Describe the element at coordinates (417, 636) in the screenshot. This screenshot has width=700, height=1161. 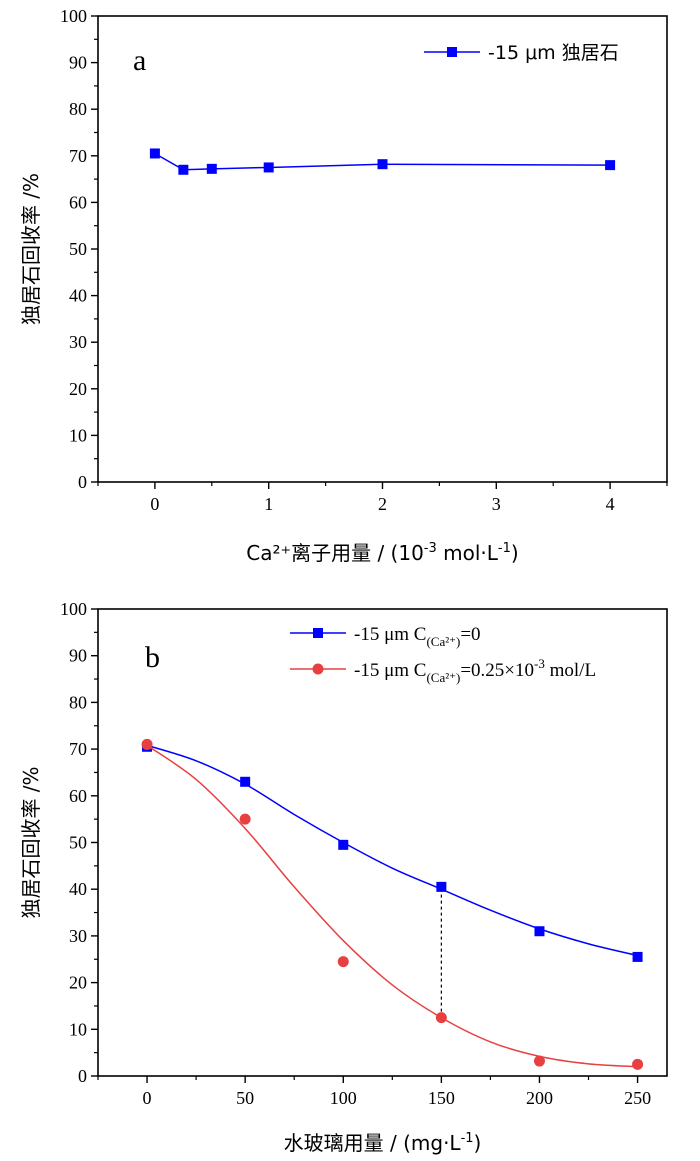
I see `legend-label: -15 μm C(Ca²⁺)=0` at that location.